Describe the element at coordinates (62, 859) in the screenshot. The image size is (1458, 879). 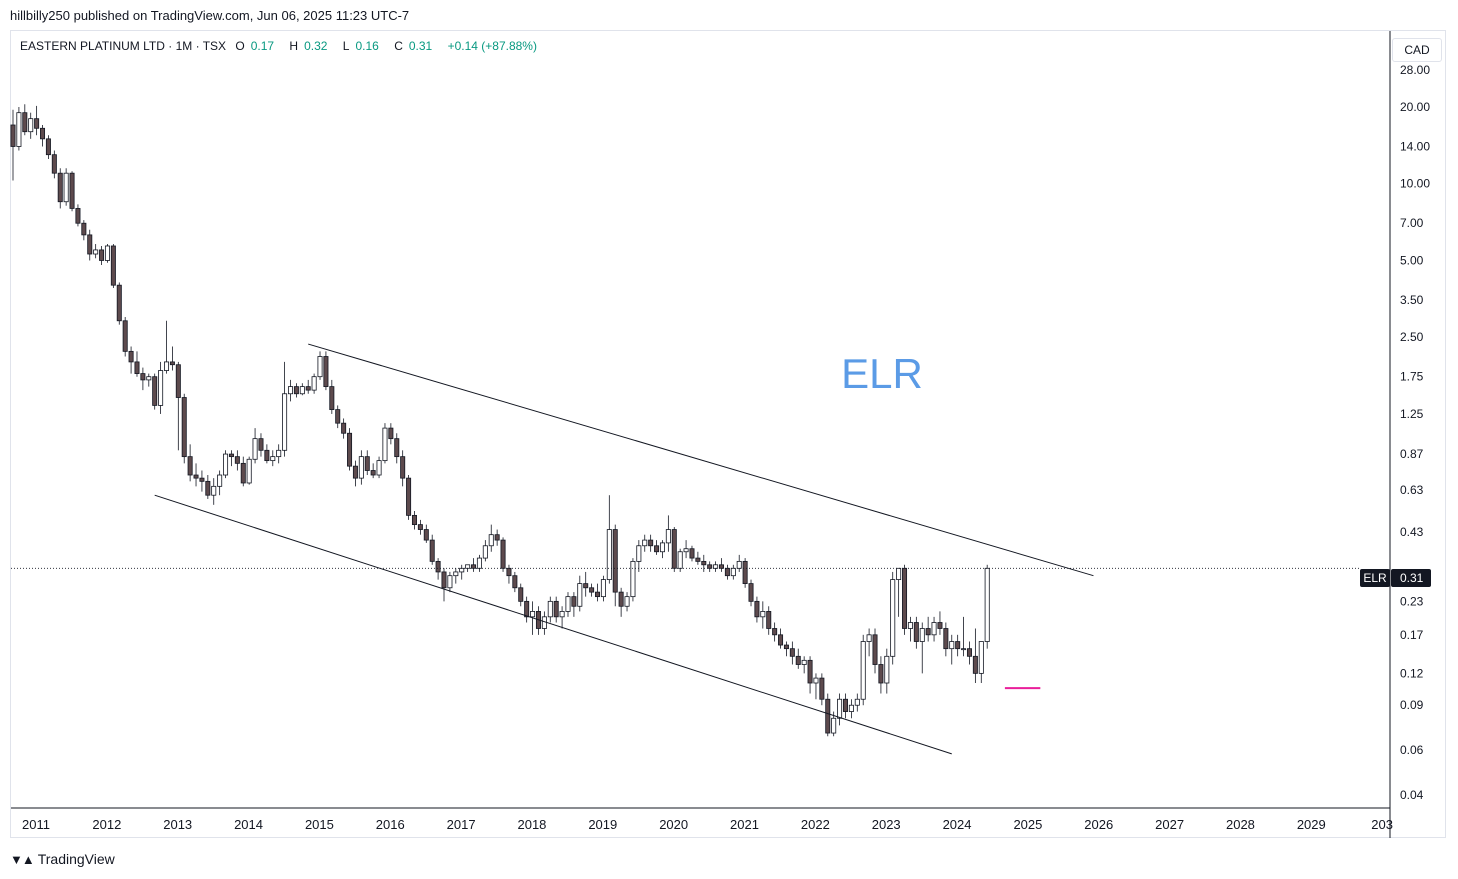
I see `tradingview-footer: ▼▲ TradingView` at that location.